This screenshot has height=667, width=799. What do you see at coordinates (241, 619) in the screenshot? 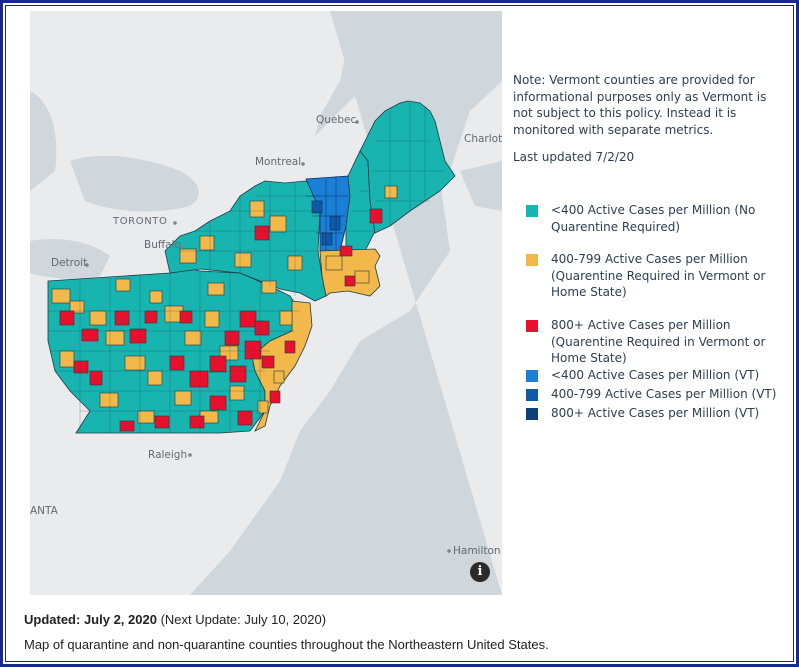
I see `next-update-text: (Next Update: July 10, 2020)` at bounding box center [241, 619].